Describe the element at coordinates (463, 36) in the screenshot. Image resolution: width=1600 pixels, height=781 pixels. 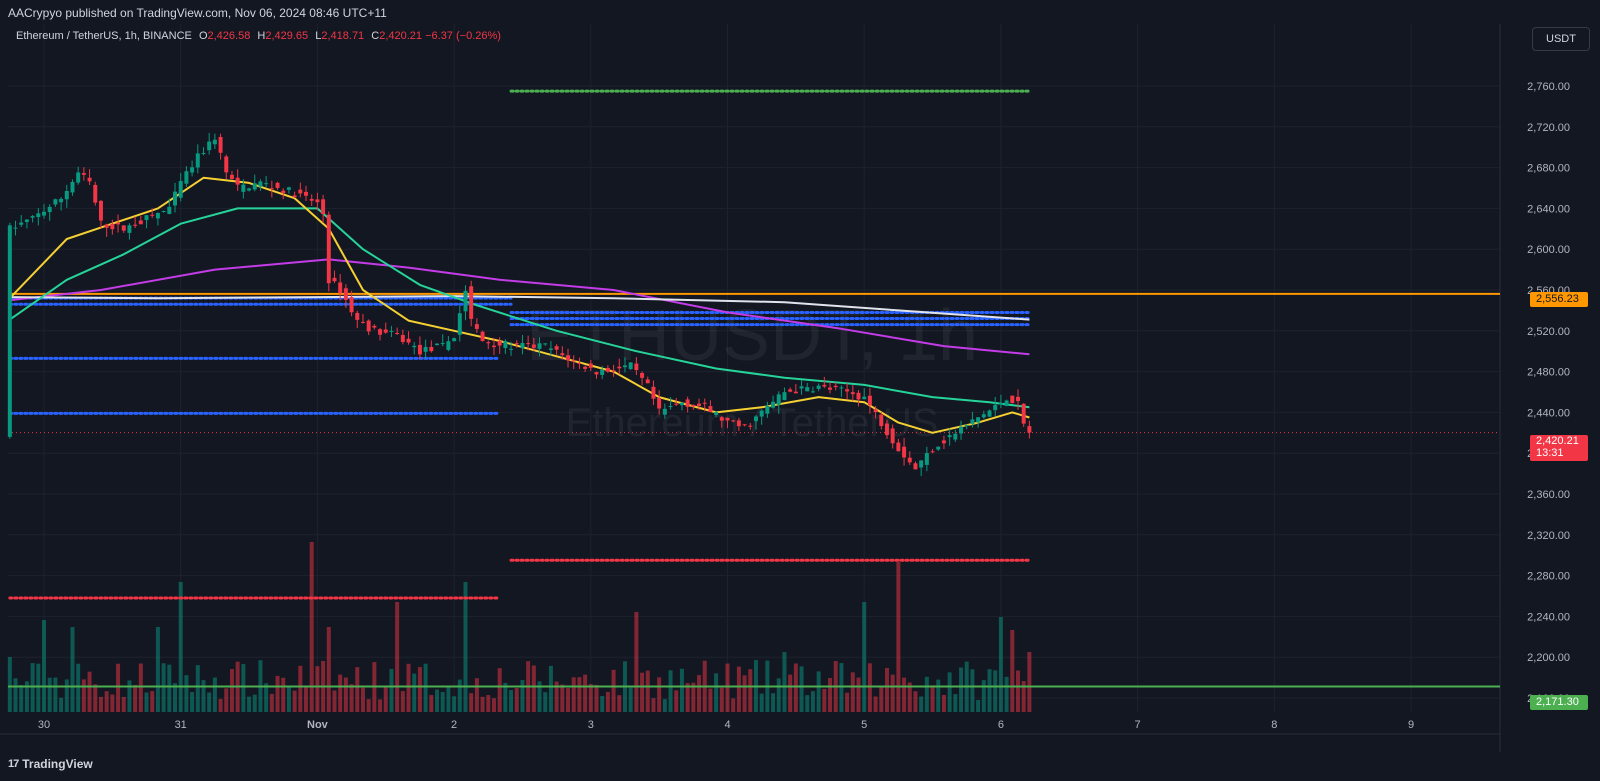
I see `change-value: −6.37 (−0.26%)` at that location.